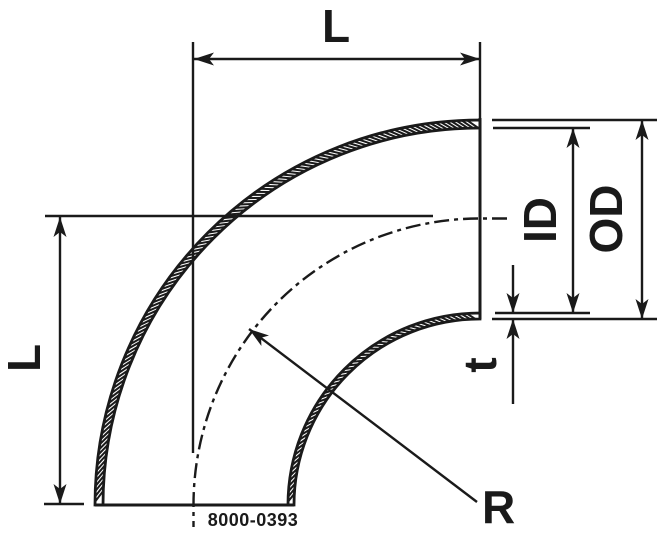 The image size is (659, 541). I want to click on label-inner-diameter: ID, so click(540, 220).